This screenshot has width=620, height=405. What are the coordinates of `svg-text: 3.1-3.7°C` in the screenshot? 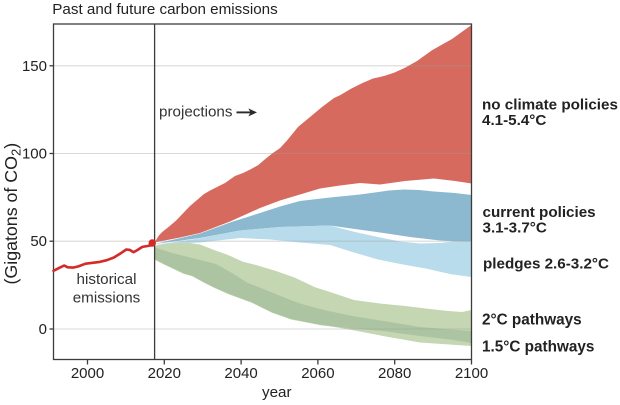 It's located at (515, 227).